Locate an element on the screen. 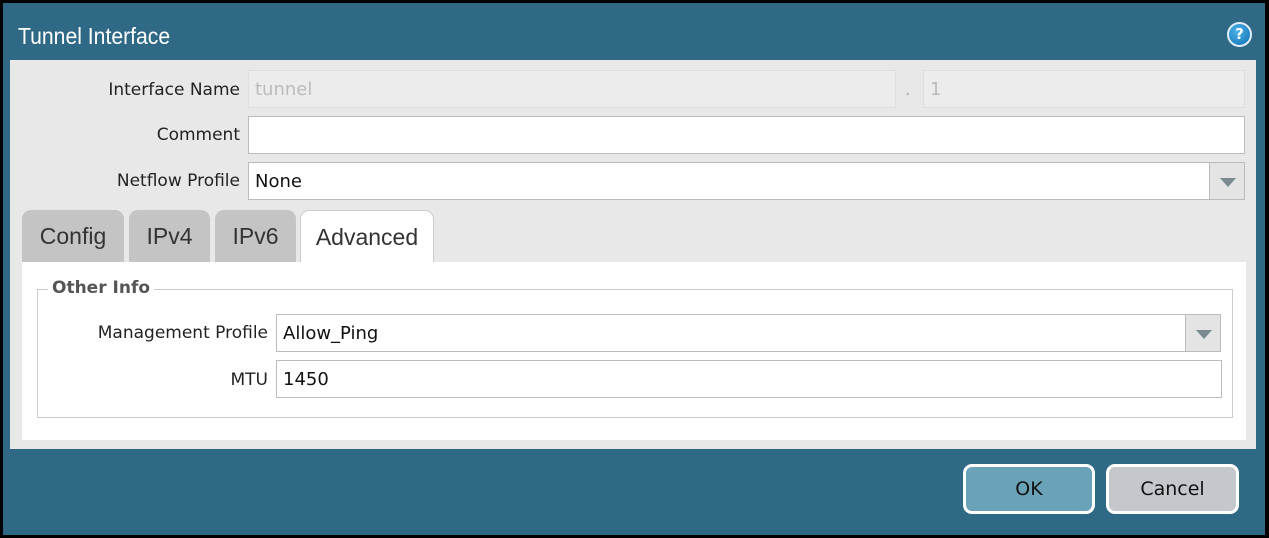  interface-name-label: Interface Name is located at coordinates (174, 90).